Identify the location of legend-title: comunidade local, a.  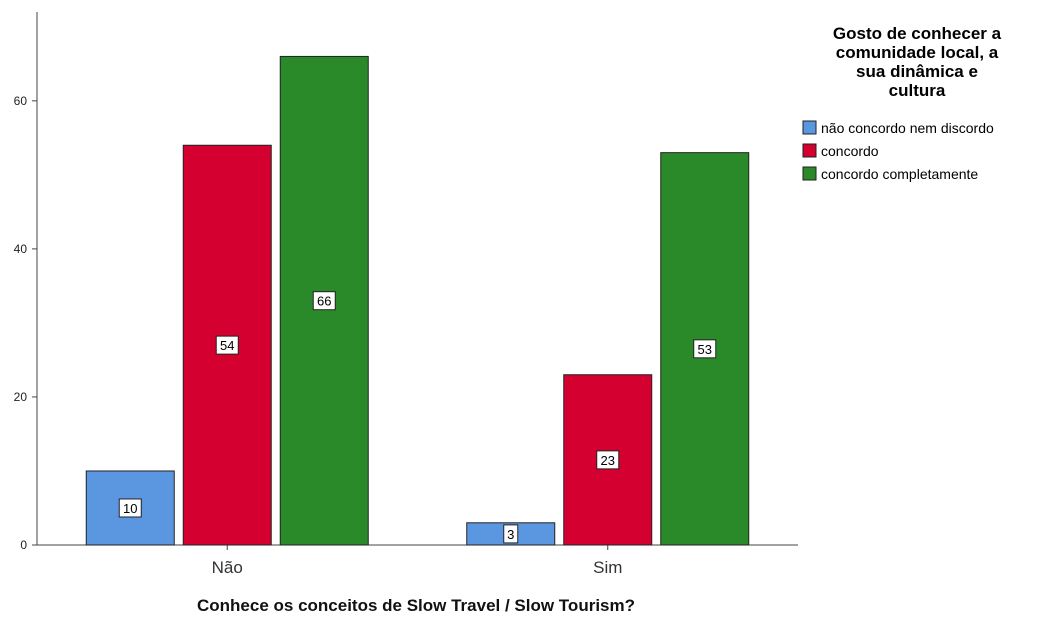
(917, 52).